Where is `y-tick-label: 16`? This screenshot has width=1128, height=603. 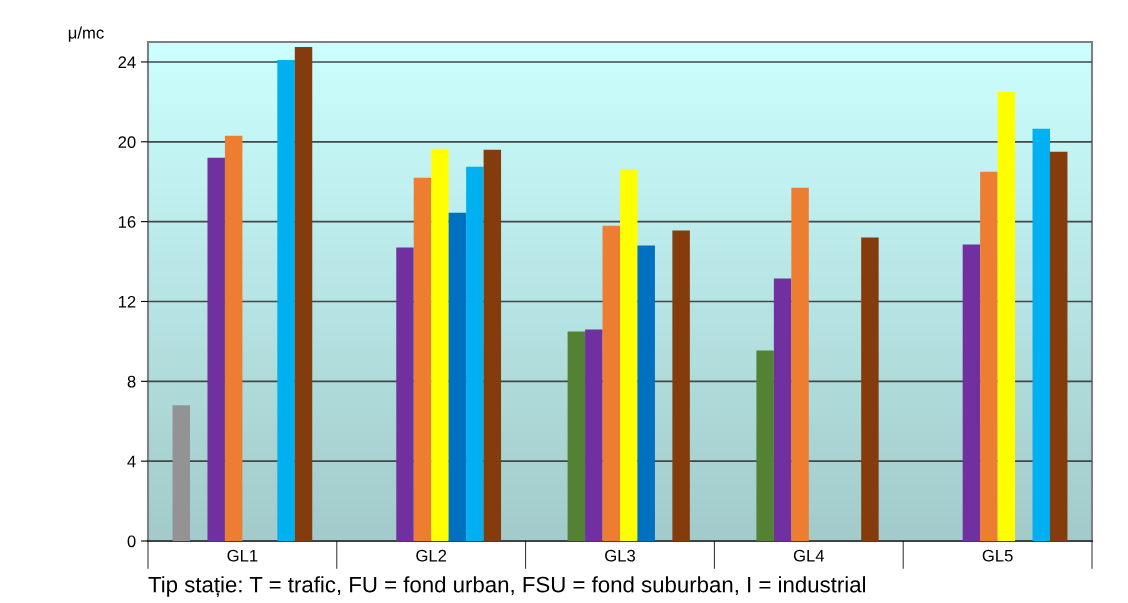 y-tick-label: 16 is located at coordinates (127, 222).